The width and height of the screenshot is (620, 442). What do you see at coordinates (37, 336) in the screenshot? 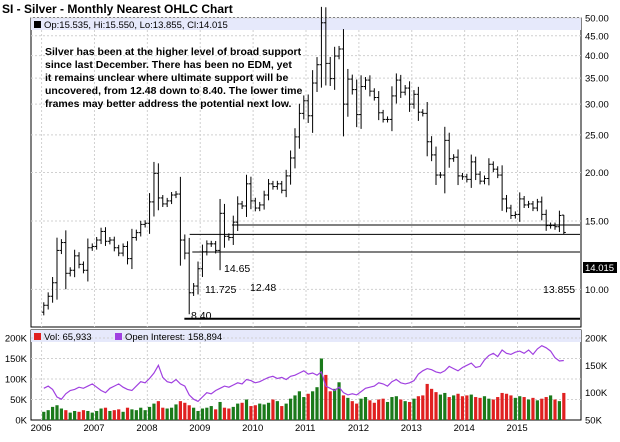
I see `vol-legend-swatch` at bounding box center [37, 336].